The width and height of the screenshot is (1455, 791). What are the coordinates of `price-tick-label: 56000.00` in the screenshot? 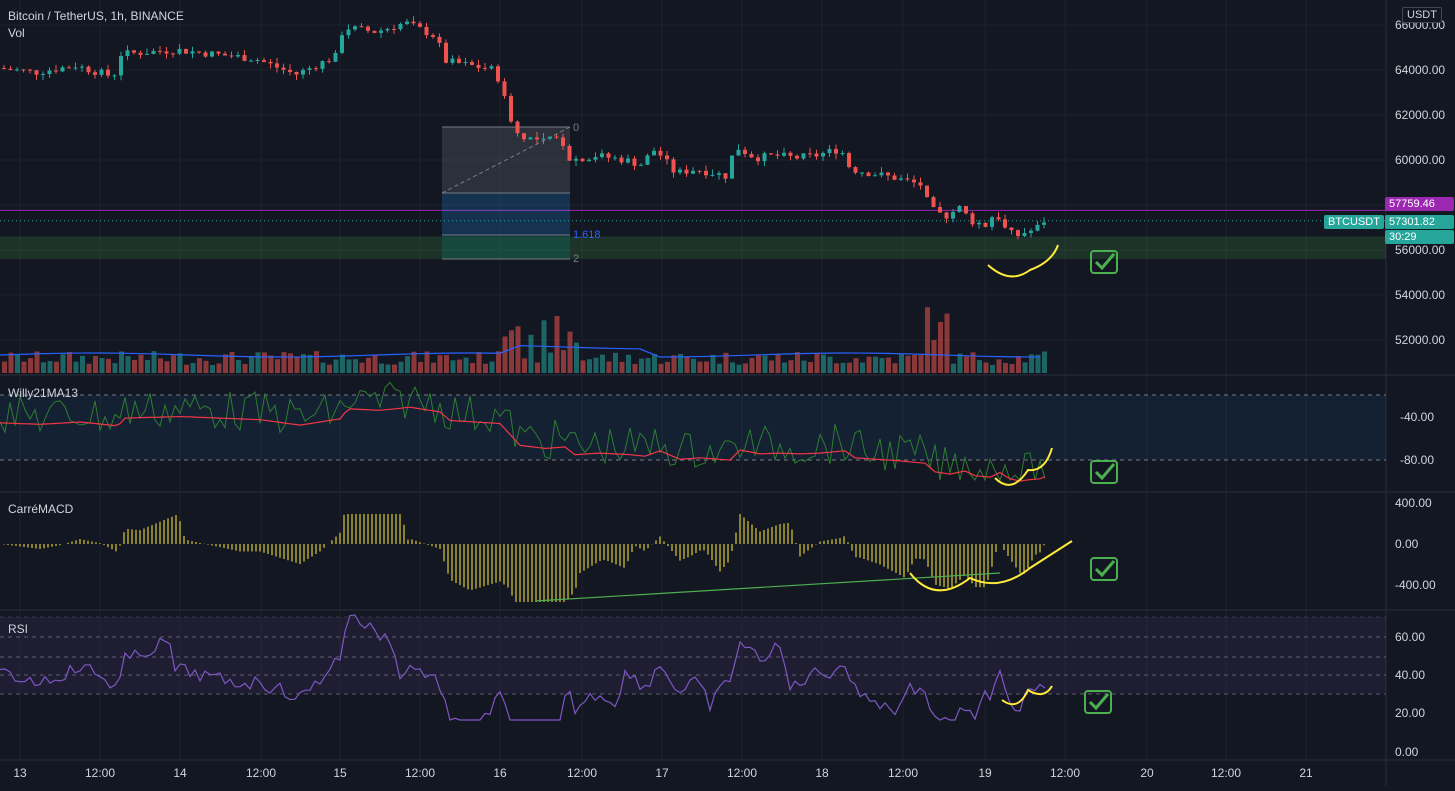 It's located at (1420, 250).